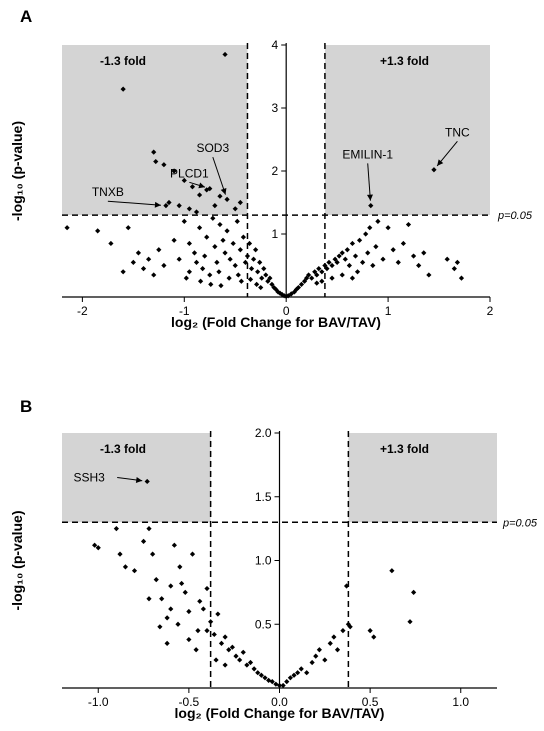 The width and height of the screenshot is (544, 731). Describe the element at coordinates (275, 108) in the screenshot. I see `y-tick-label: 3` at that location.